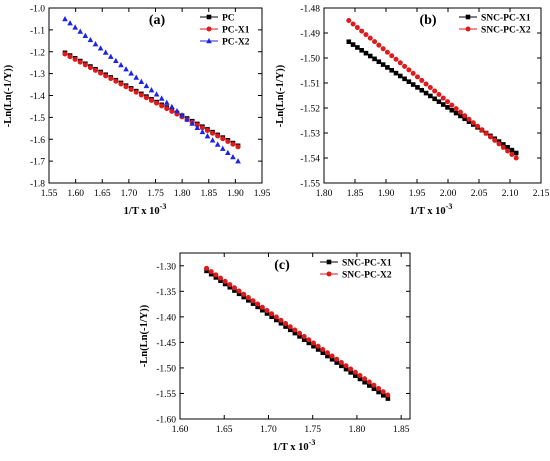 This screenshot has height=461, width=550. What do you see at coordinates (37, 31) in the screenshot?
I see `y-tick-label: -1.1` at bounding box center [37, 31].